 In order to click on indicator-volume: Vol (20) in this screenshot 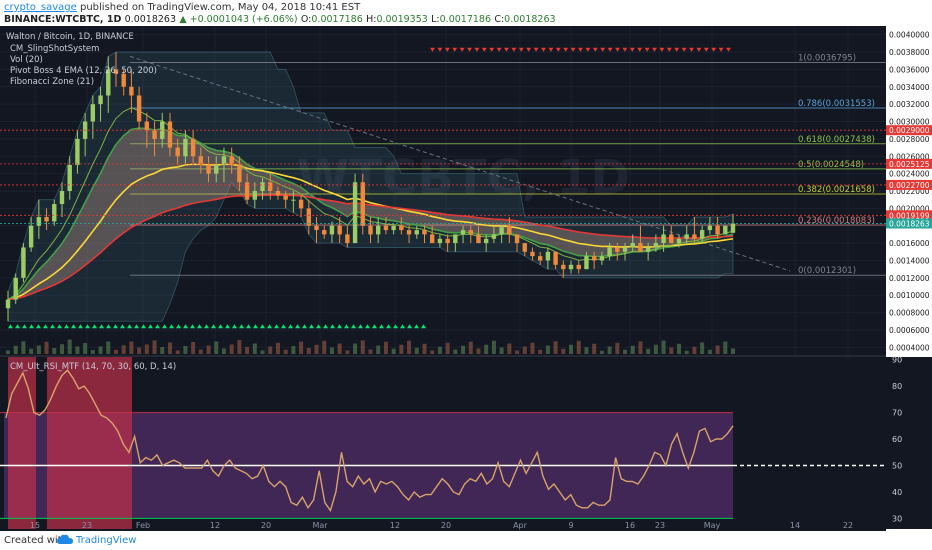, I will do `click(26, 60)`.